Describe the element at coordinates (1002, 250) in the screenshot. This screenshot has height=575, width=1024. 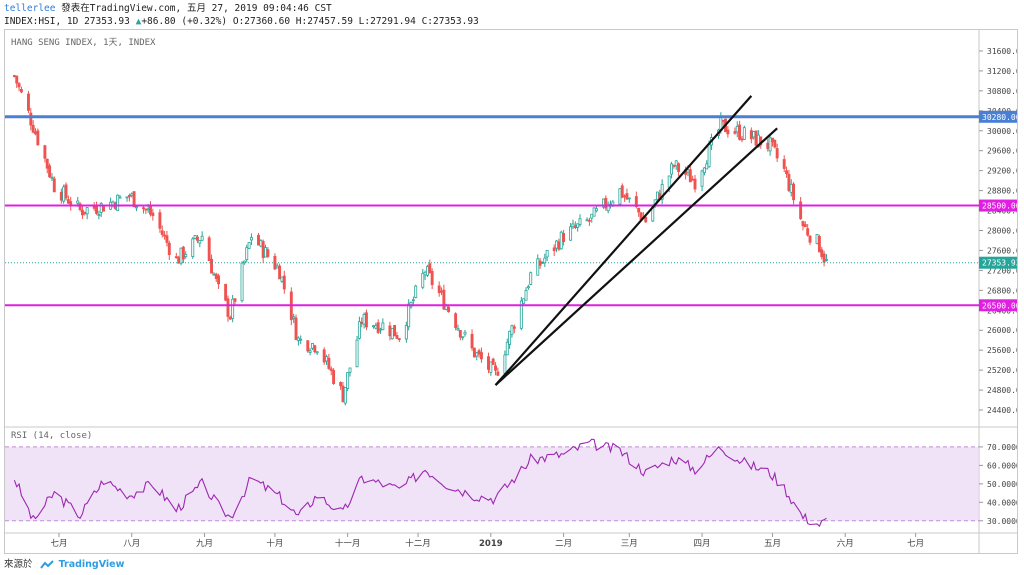
I see `price-tick-label: 27600.00` at that location.